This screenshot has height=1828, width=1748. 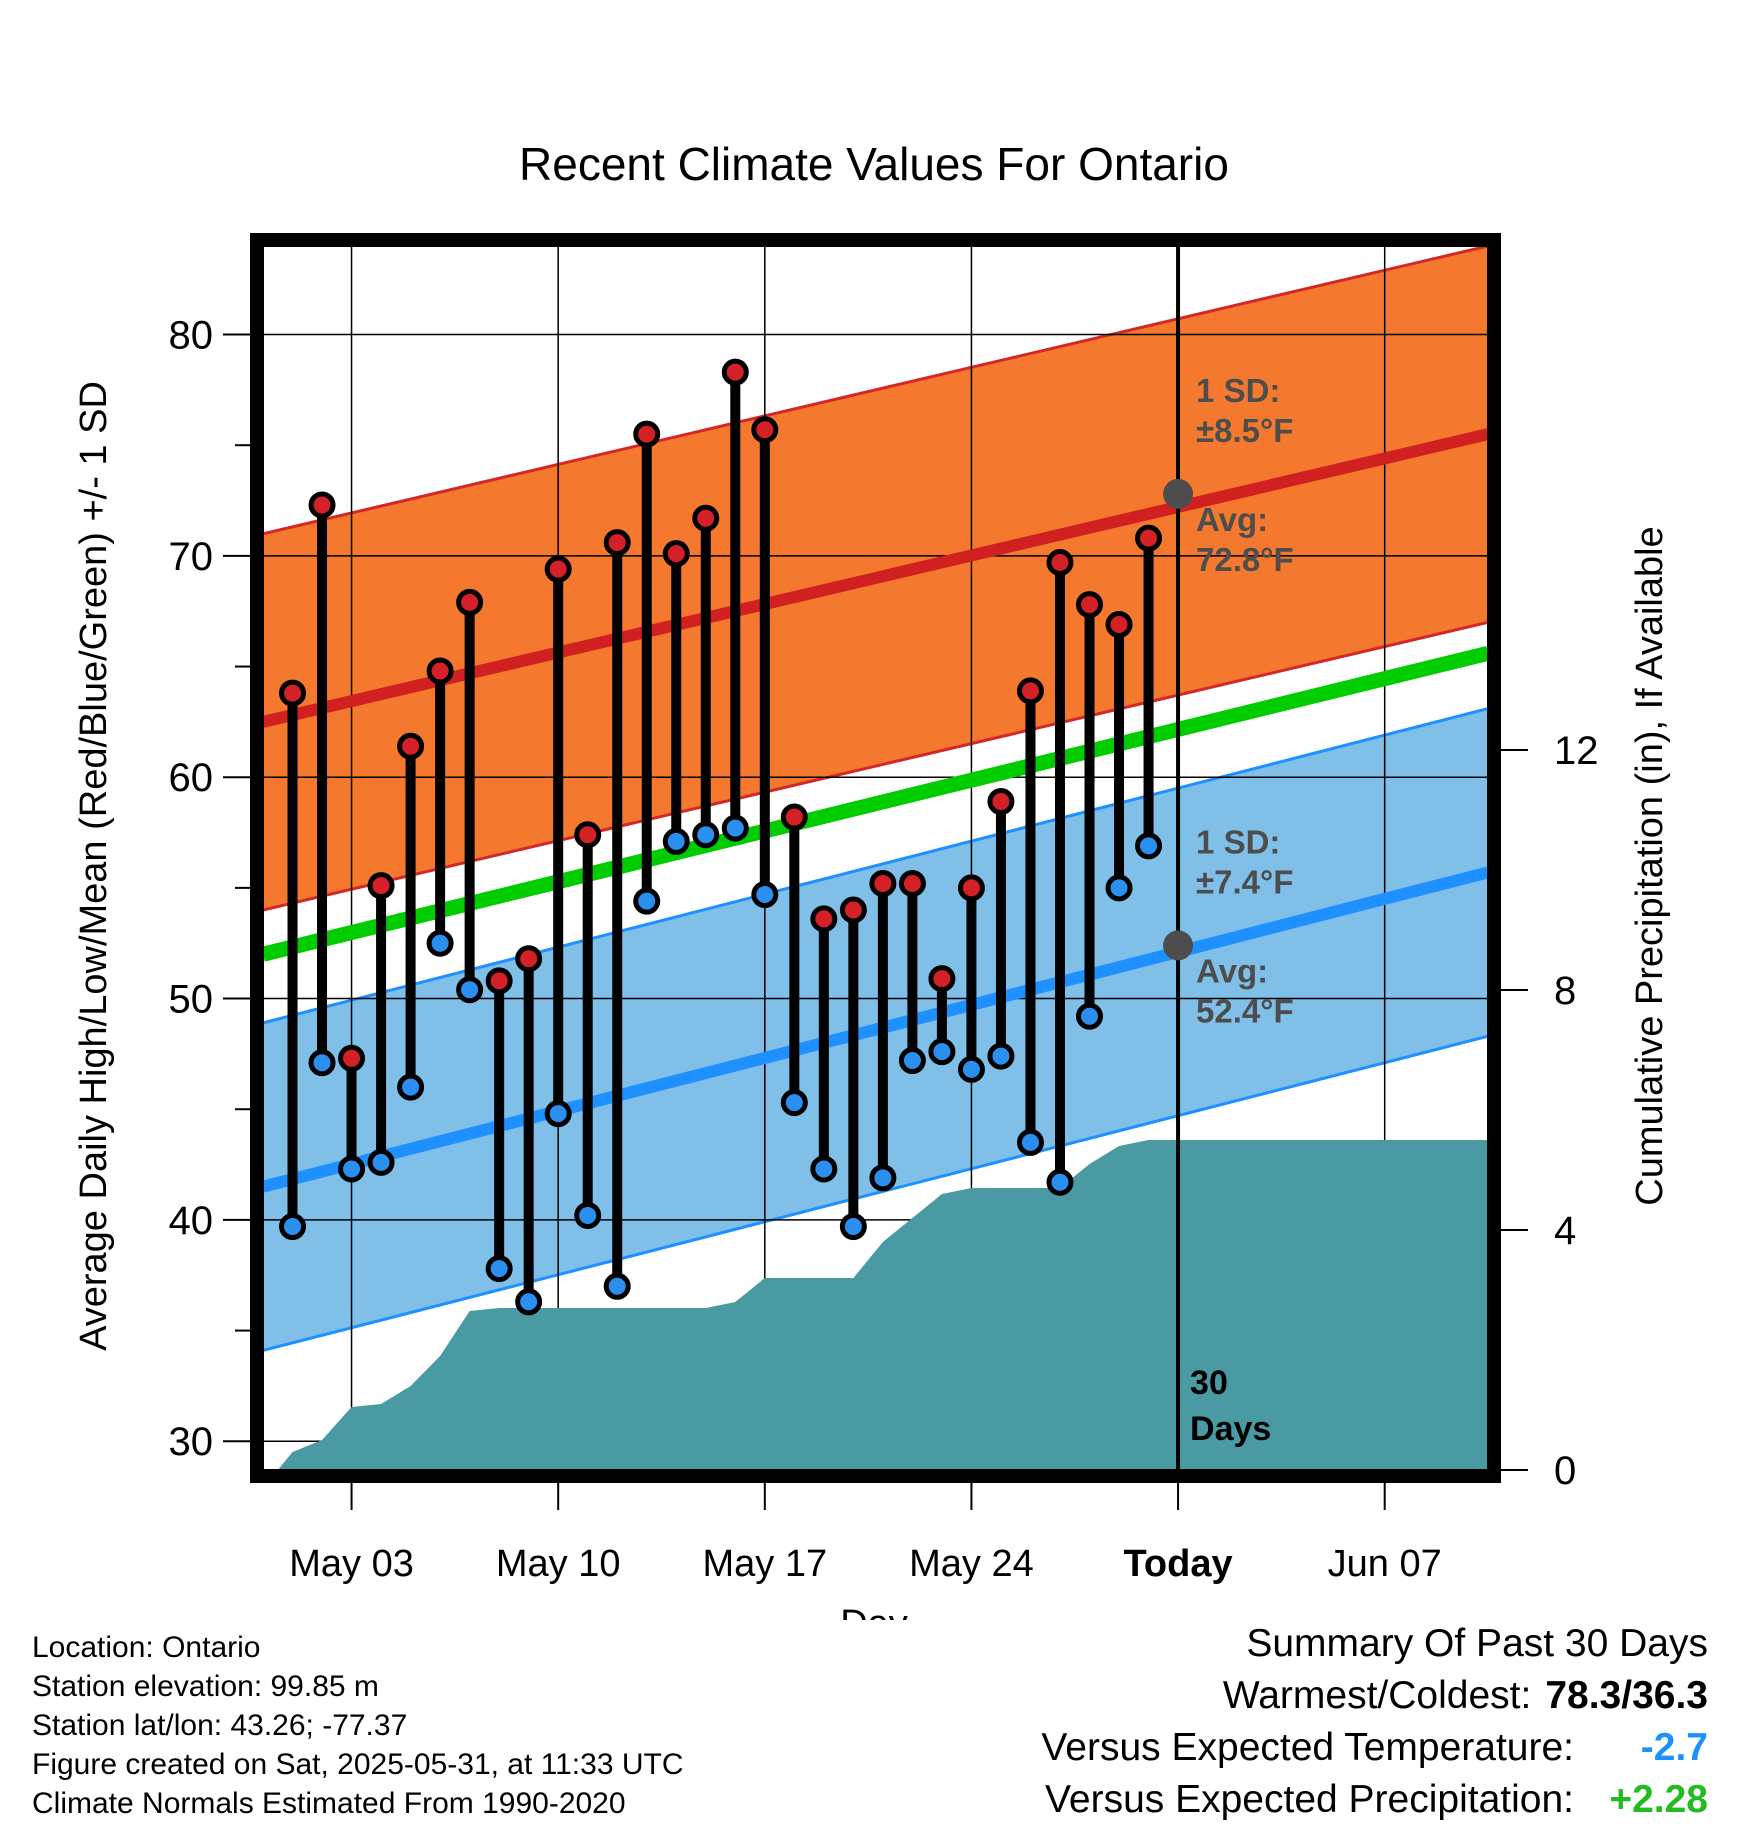 What do you see at coordinates (1565, 1231) in the screenshot?
I see `y2-tick-label: 4` at bounding box center [1565, 1231].